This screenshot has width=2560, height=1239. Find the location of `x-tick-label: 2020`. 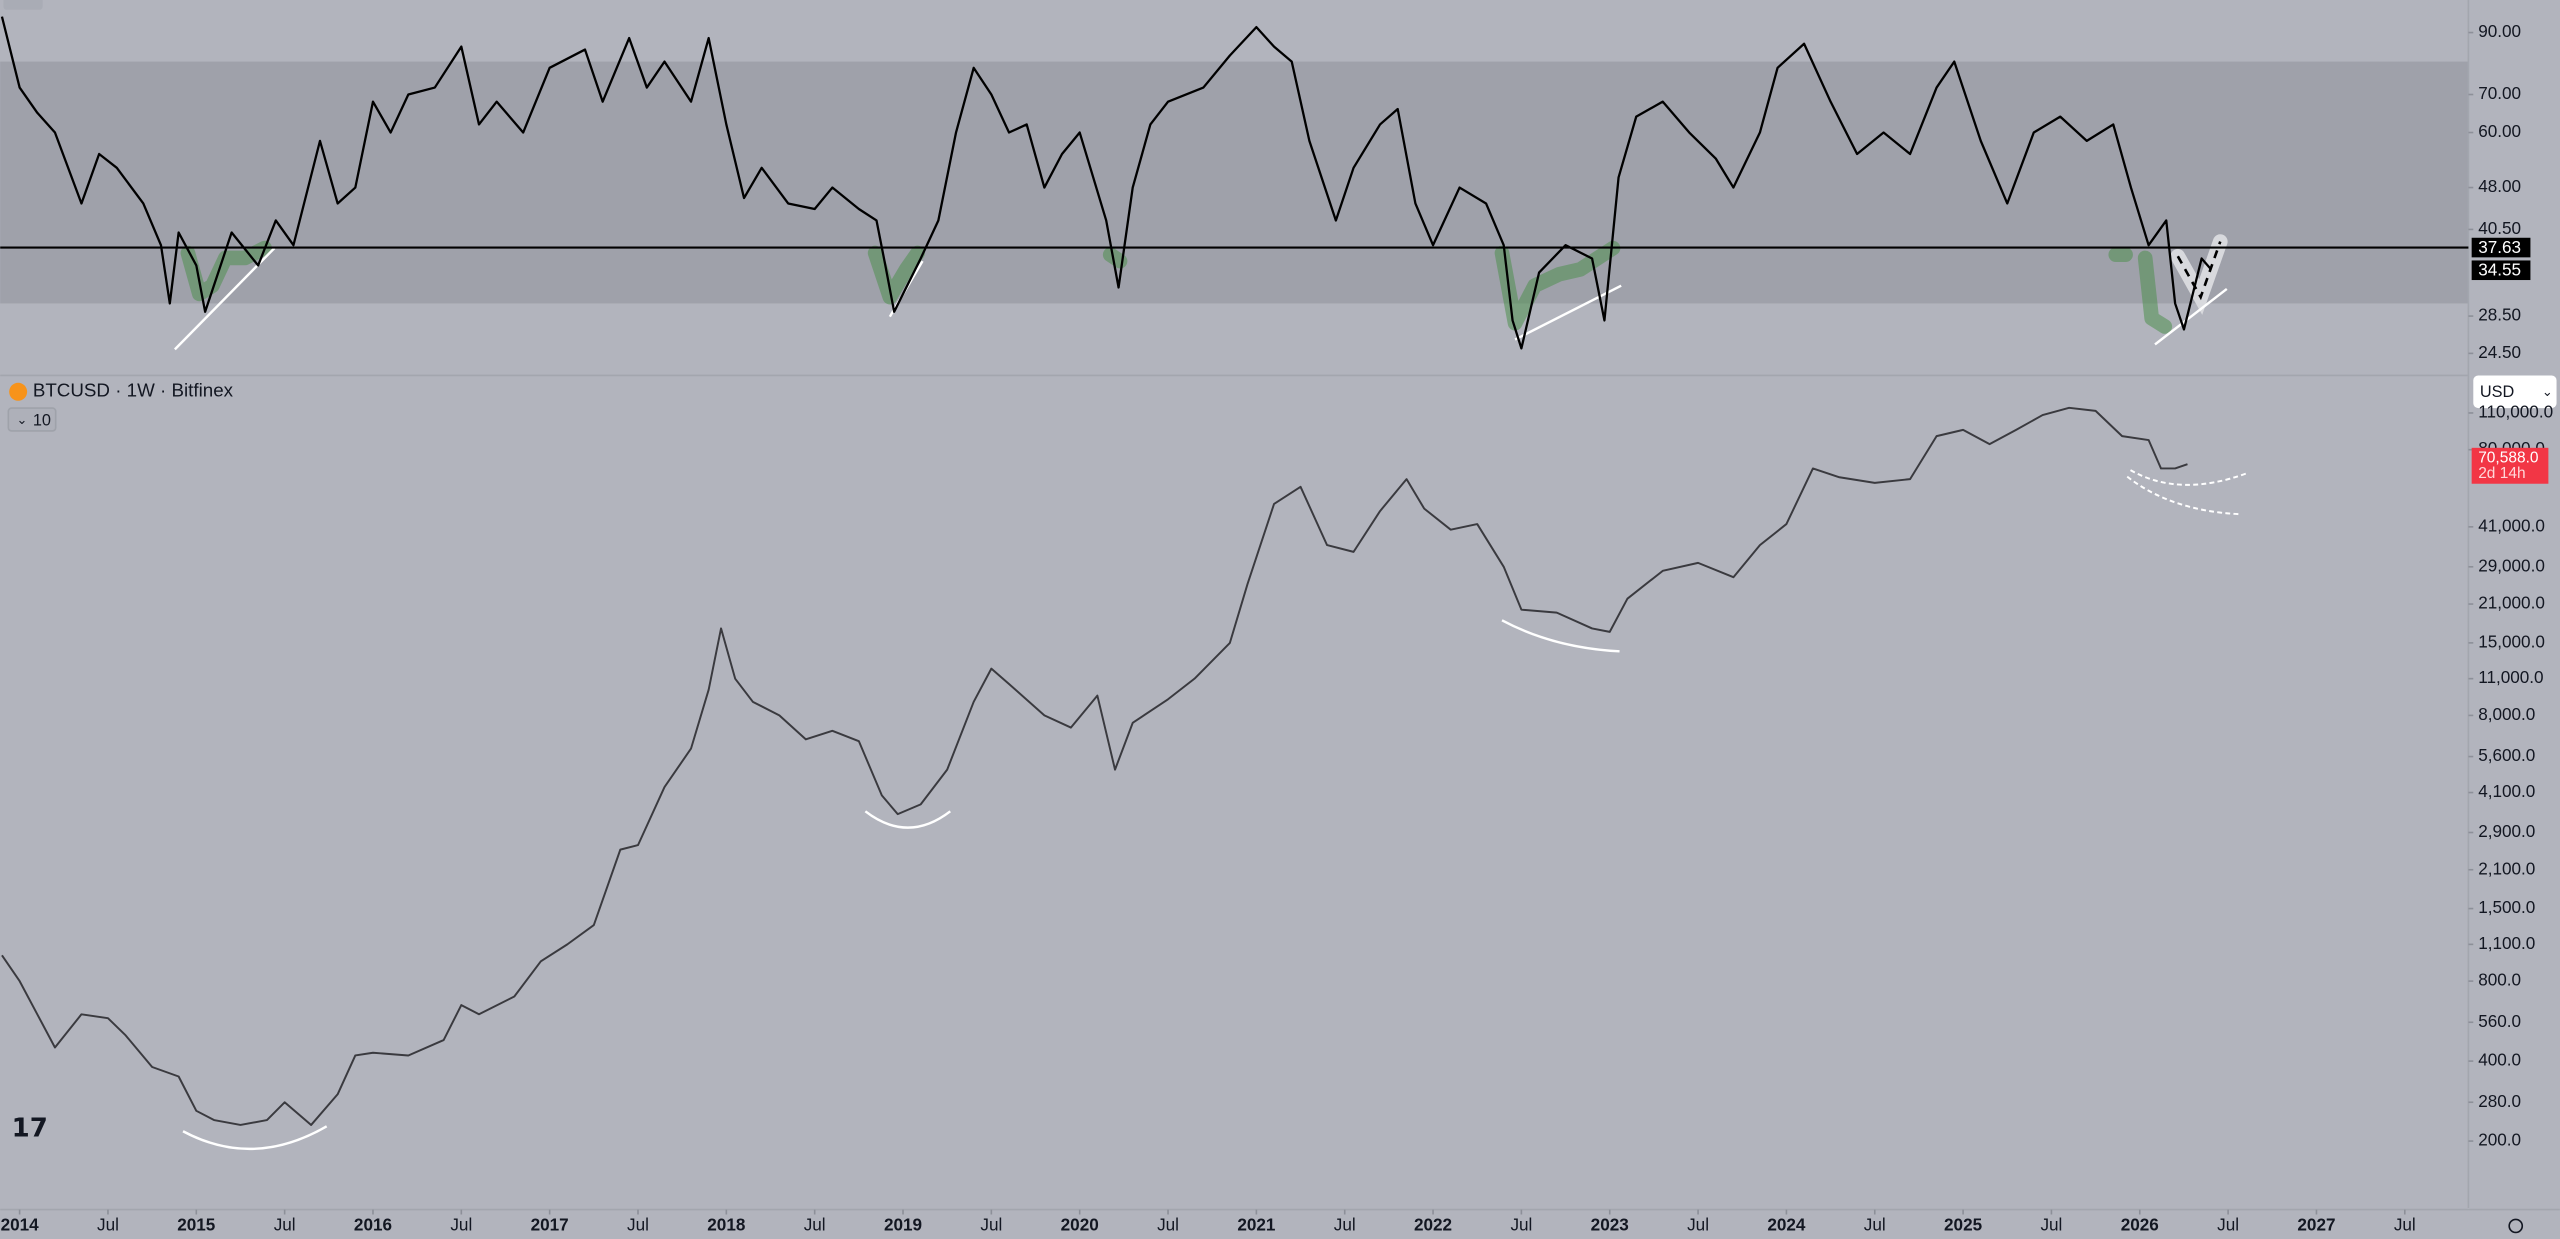

x-tick-label: 2020 is located at coordinates (1080, 1224).